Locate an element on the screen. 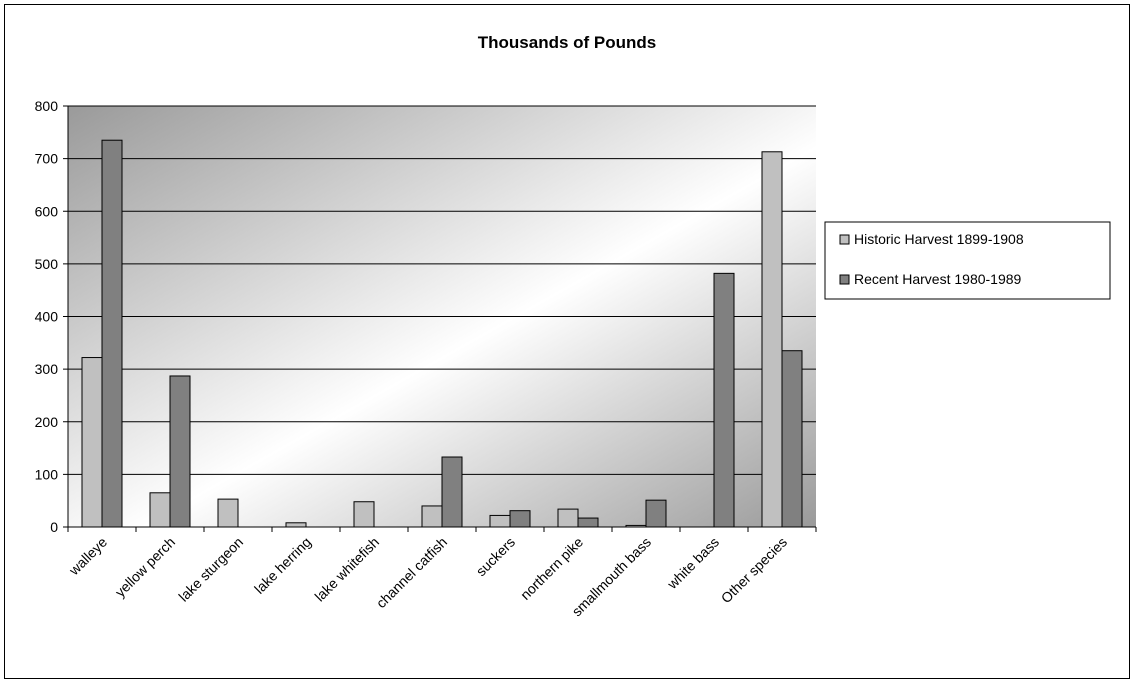 This screenshot has height=683, width=1134. x-tick-label: northern pike is located at coordinates (551, 568).